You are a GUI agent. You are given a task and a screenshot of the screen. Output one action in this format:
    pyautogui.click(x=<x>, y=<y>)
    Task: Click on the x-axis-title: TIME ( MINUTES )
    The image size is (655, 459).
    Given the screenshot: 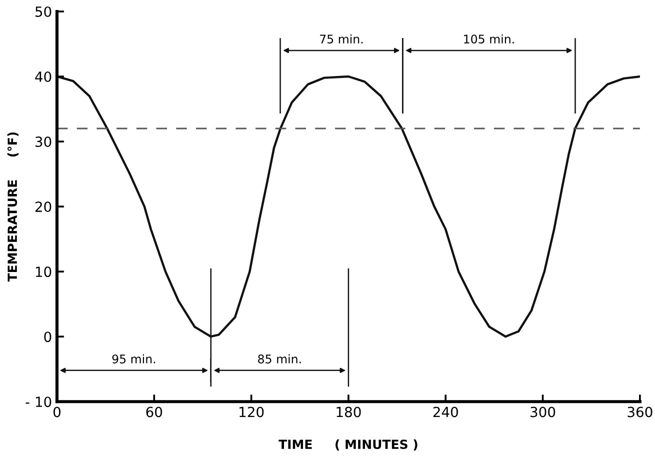 What is the action you would take?
    pyautogui.click(x=348, y=445)
    